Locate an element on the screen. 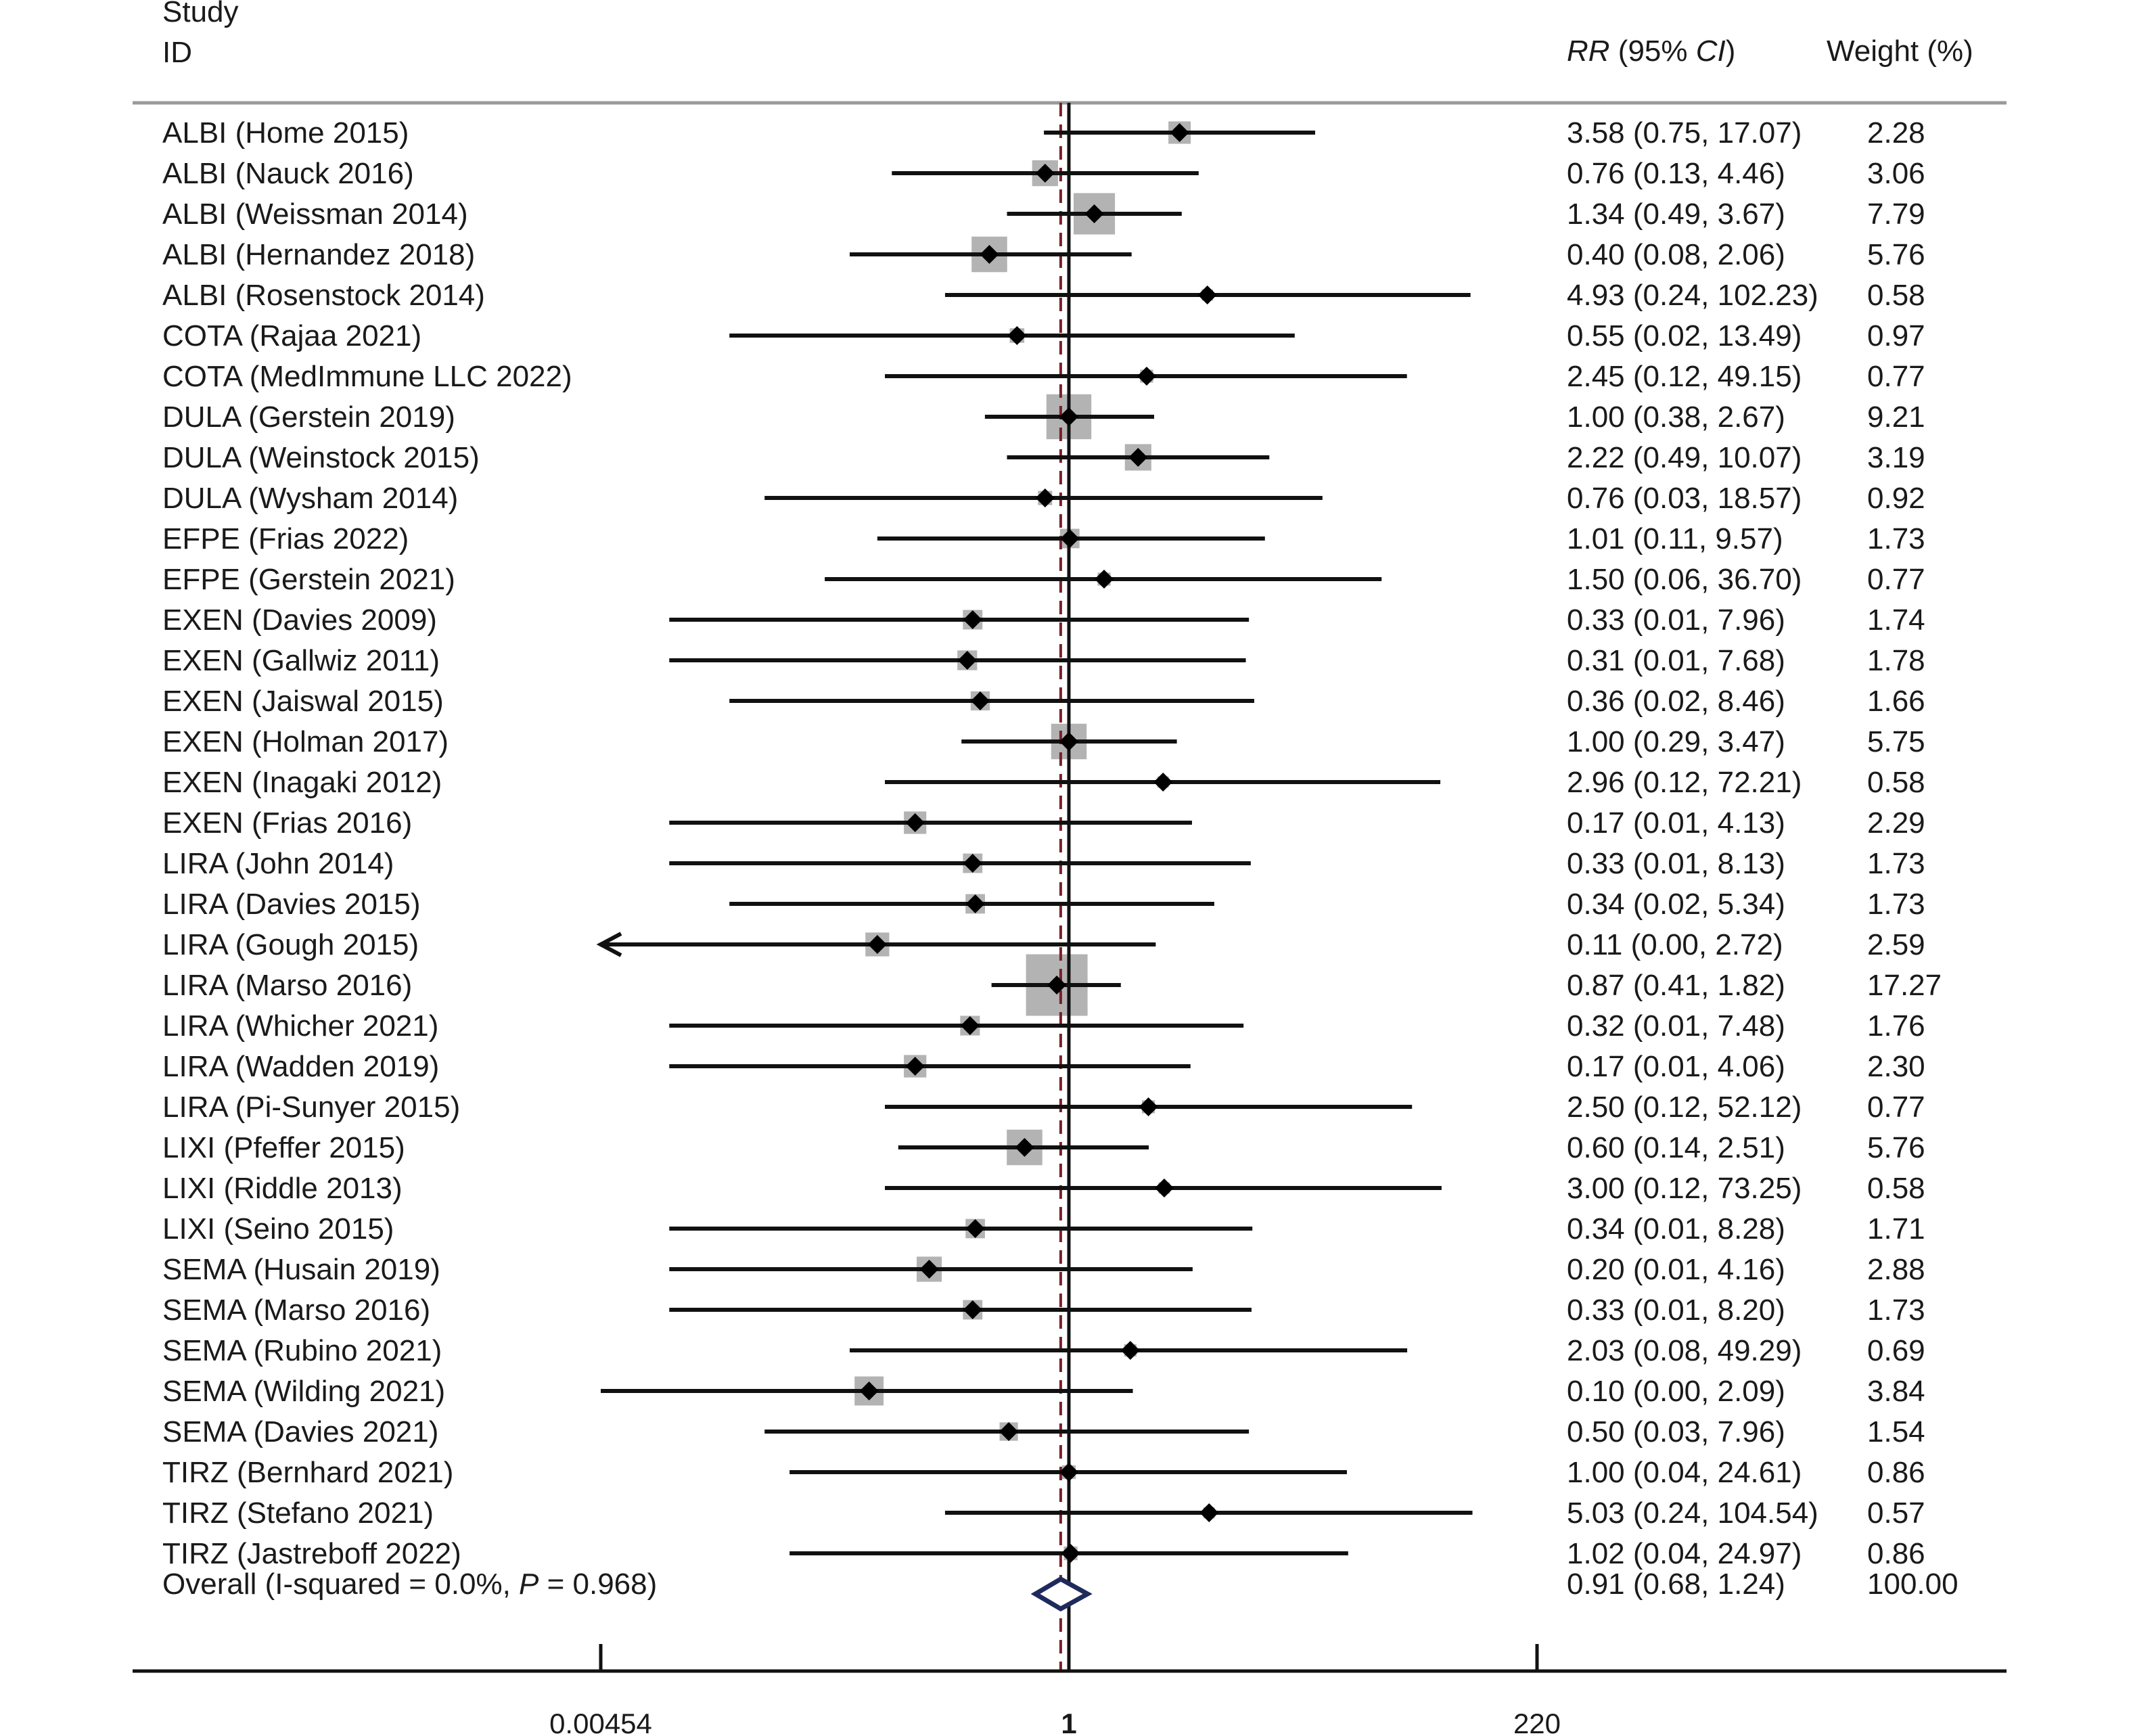  study-rr-ci: 1.00 (0.29, 3.47) is located at coordinates (1676, 741).